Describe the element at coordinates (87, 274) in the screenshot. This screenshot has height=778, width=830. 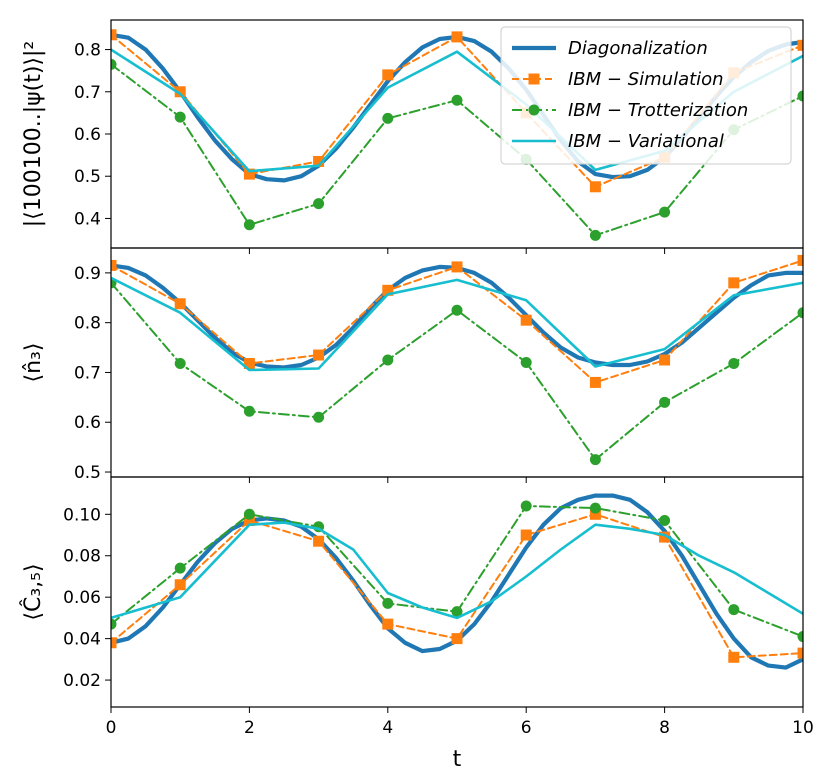
I see `y-tick-label: 0.9` at that location.